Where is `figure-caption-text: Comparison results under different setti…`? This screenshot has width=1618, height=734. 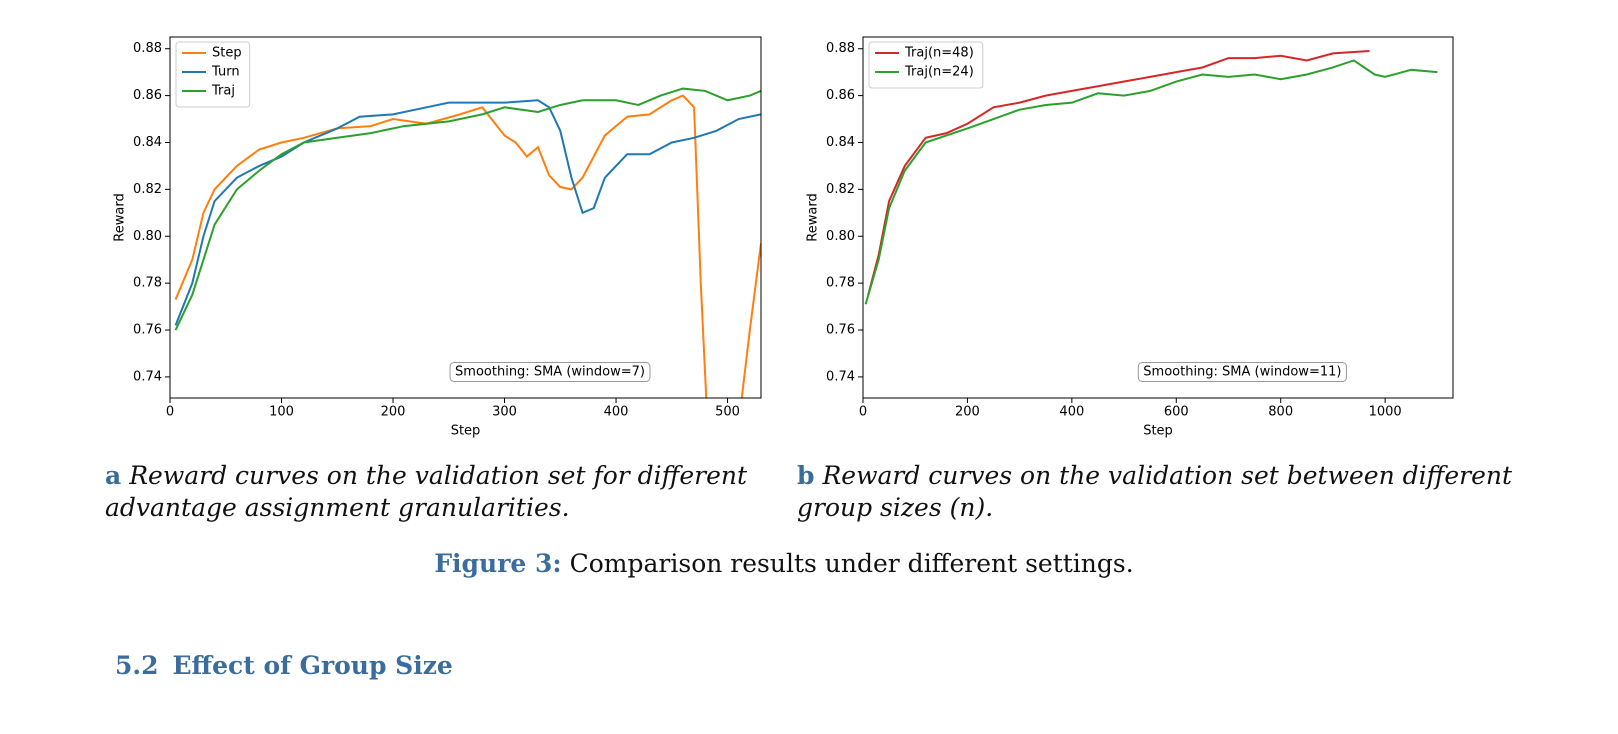 figure-caption-text: Comparison results under different setti… is located at coordinates (852, 563).